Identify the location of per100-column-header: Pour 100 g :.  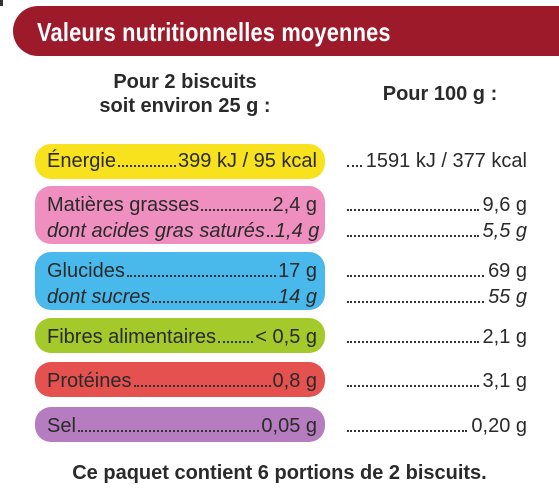
(440, 94).